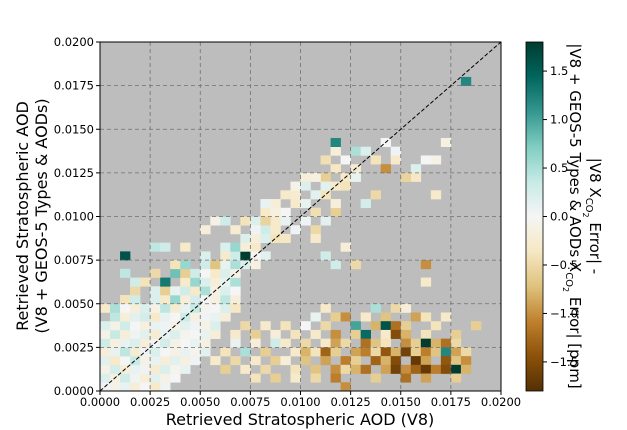 The height and width of the screenshot is (430, 627). What do you see at coordinates (300, 402) in the screenshot?
I see `x-tick-label: 0.0100` at bounding box center [300, 402].